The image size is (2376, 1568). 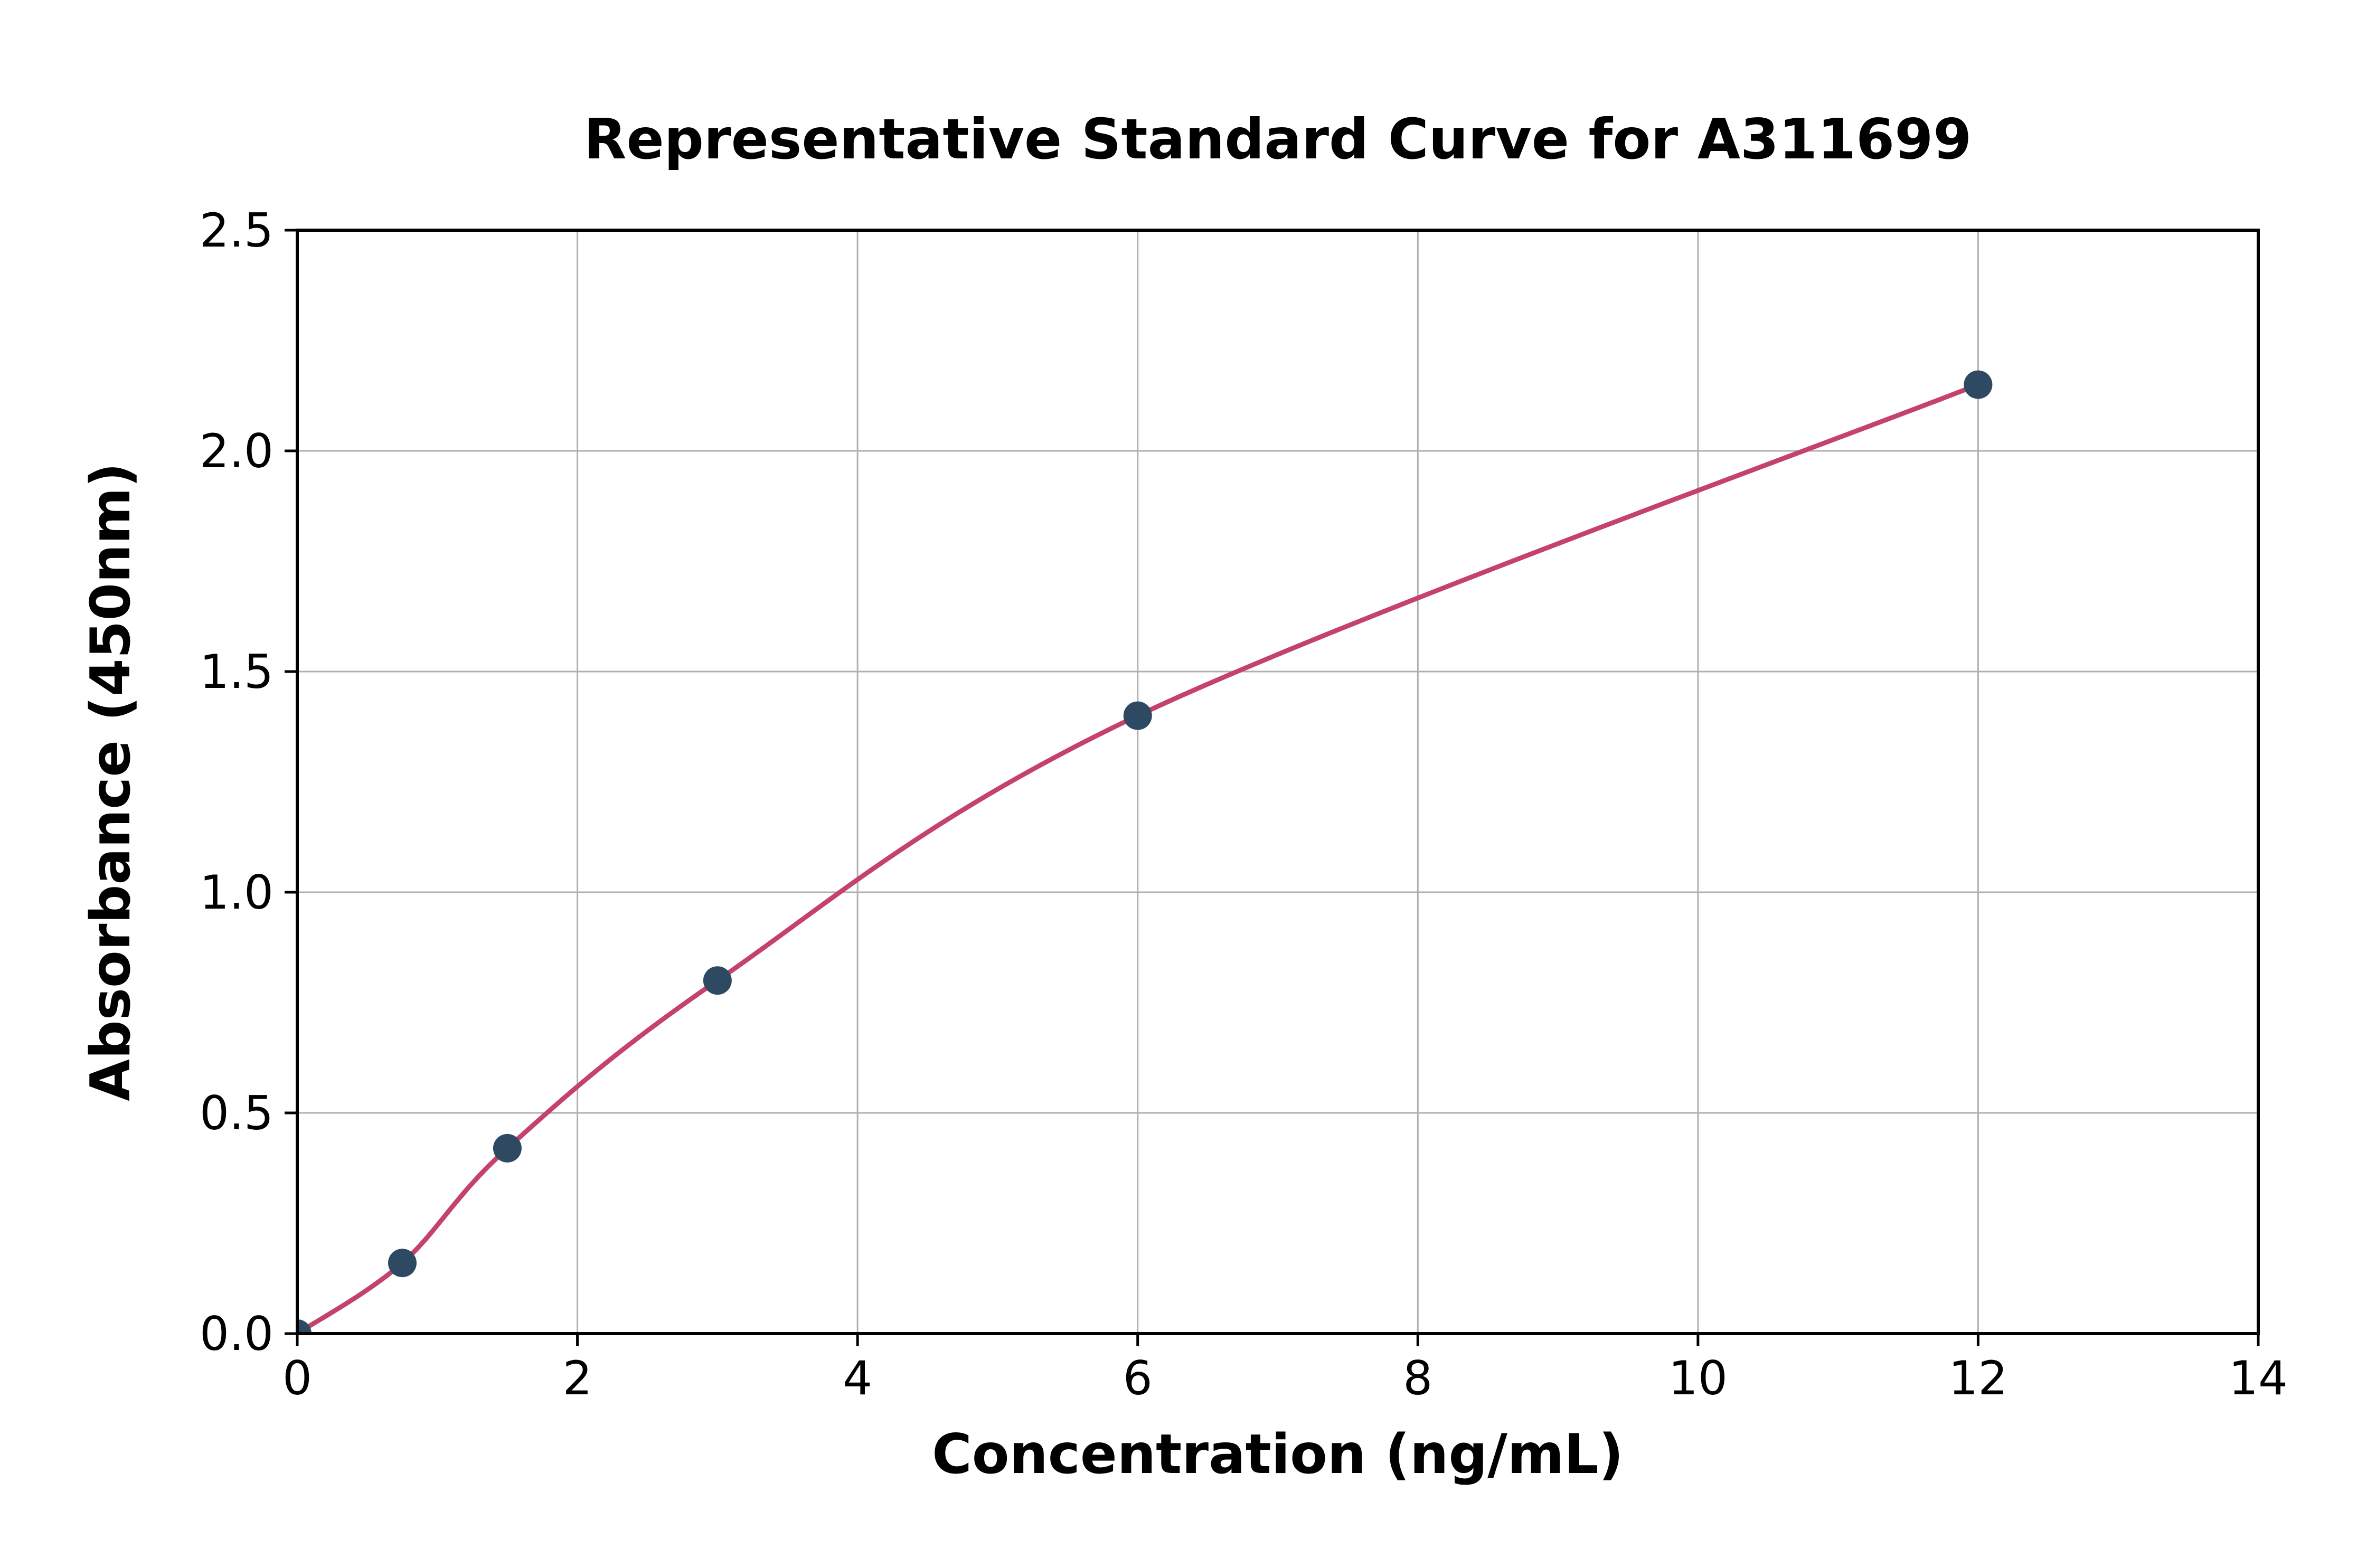 What do you see at coordinates (237, 451) in the screenshot?
I see `y-tick-label: 2.0` at bounding box center [237, 451].